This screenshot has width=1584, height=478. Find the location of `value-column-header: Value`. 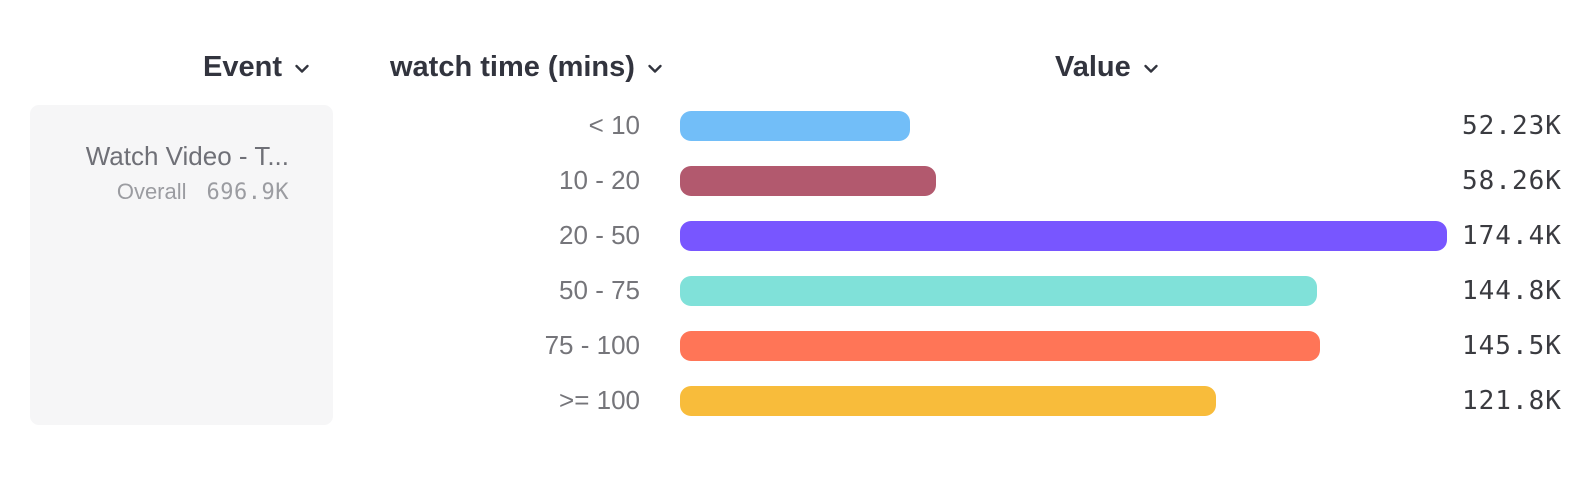

value-column-header: Value is located at coordinates (1107, 67).